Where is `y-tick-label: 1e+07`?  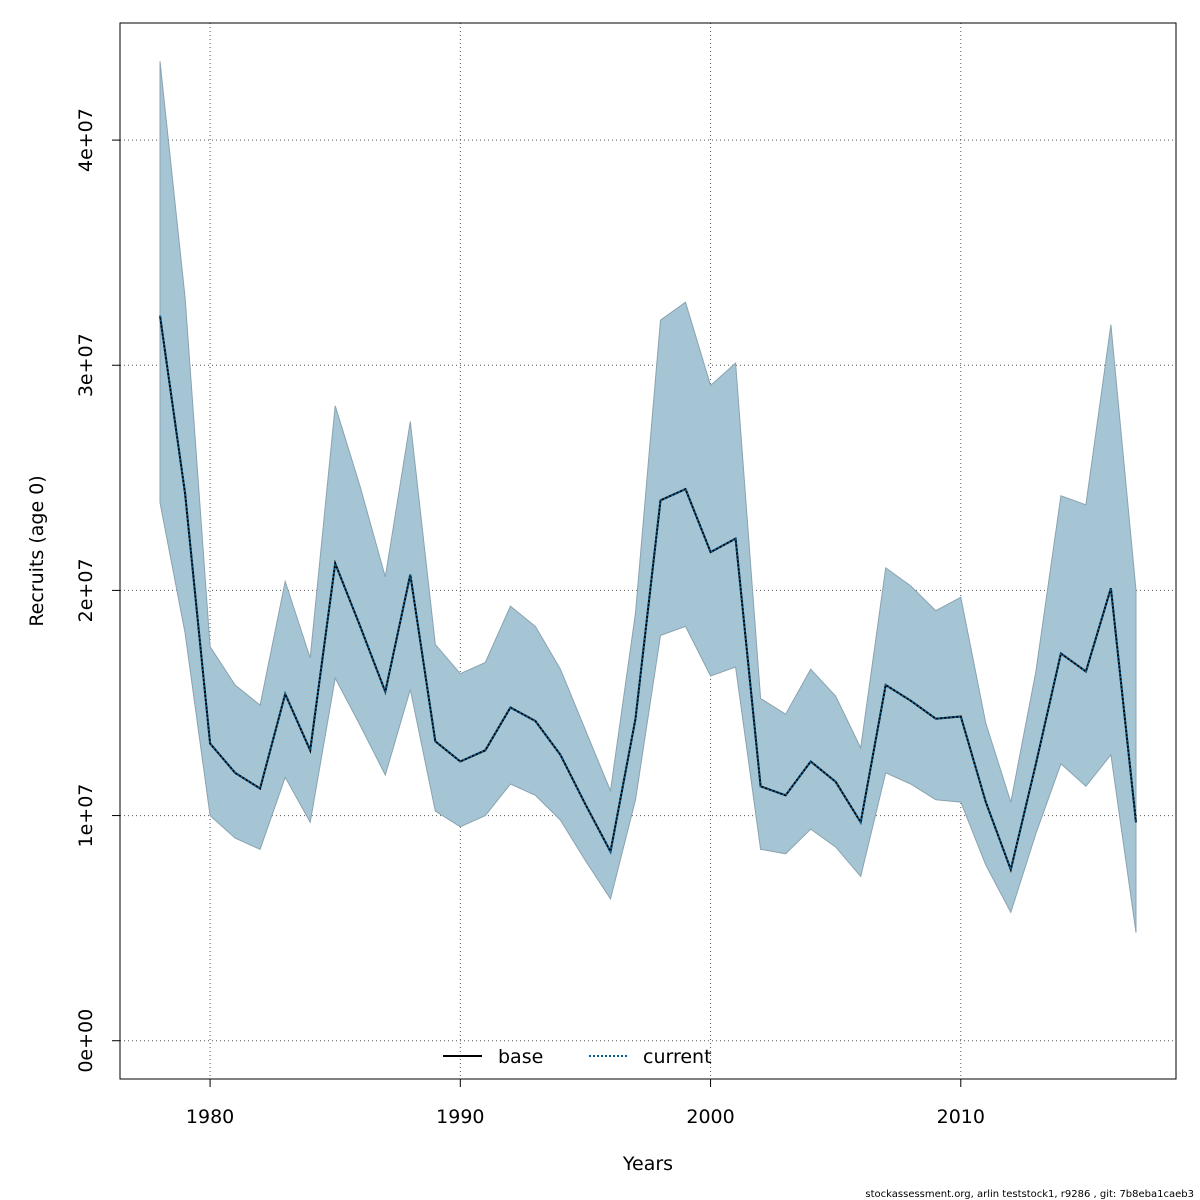
y-tick-label: 1e+07 is located at coordinates (86, 816).